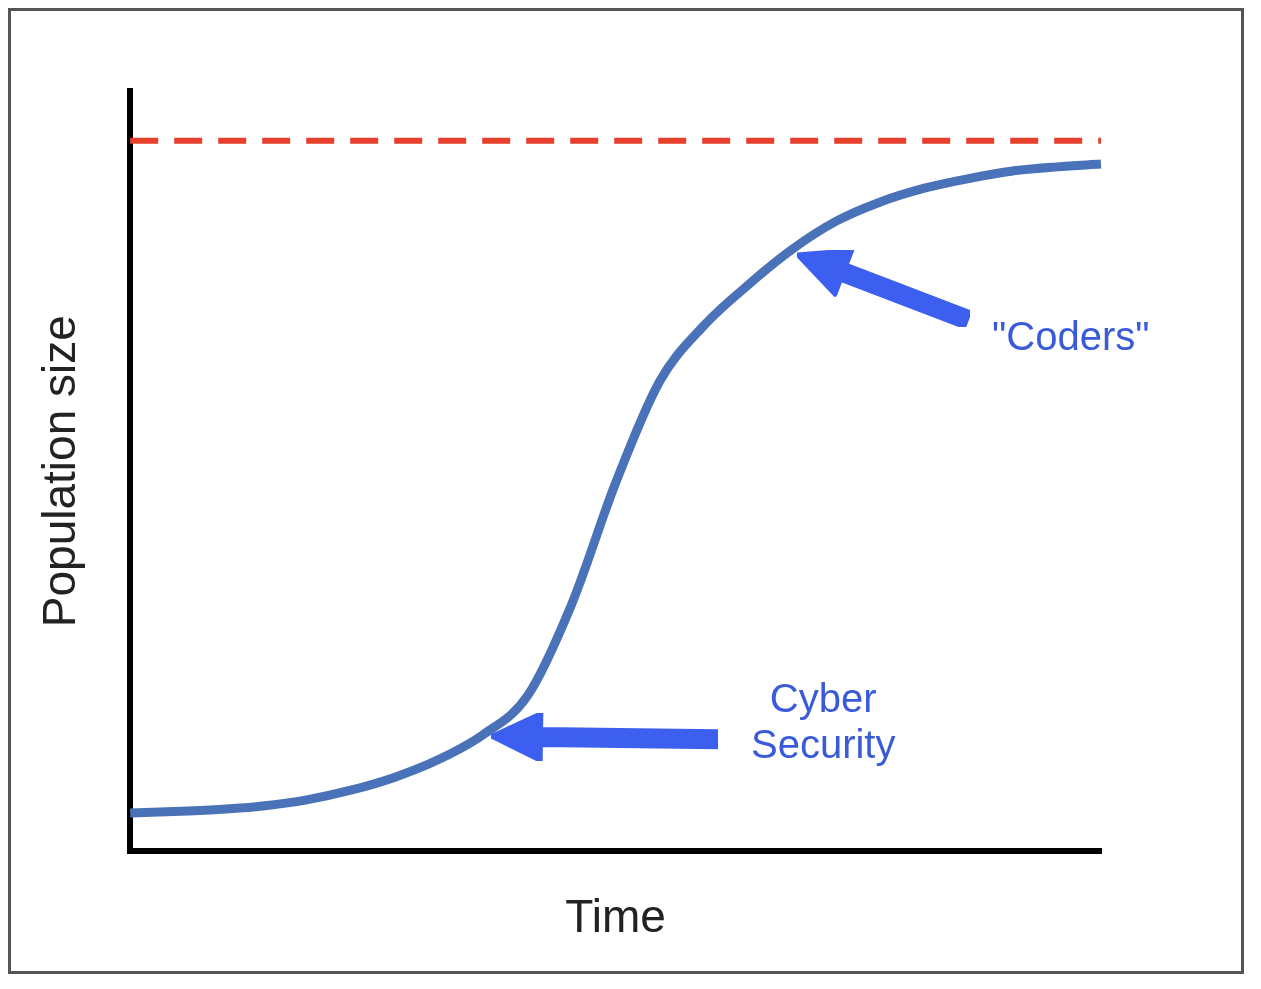 This screenshot has width=1261, height=989. I want to click on x-axis-title: Time, so click(615, 916).